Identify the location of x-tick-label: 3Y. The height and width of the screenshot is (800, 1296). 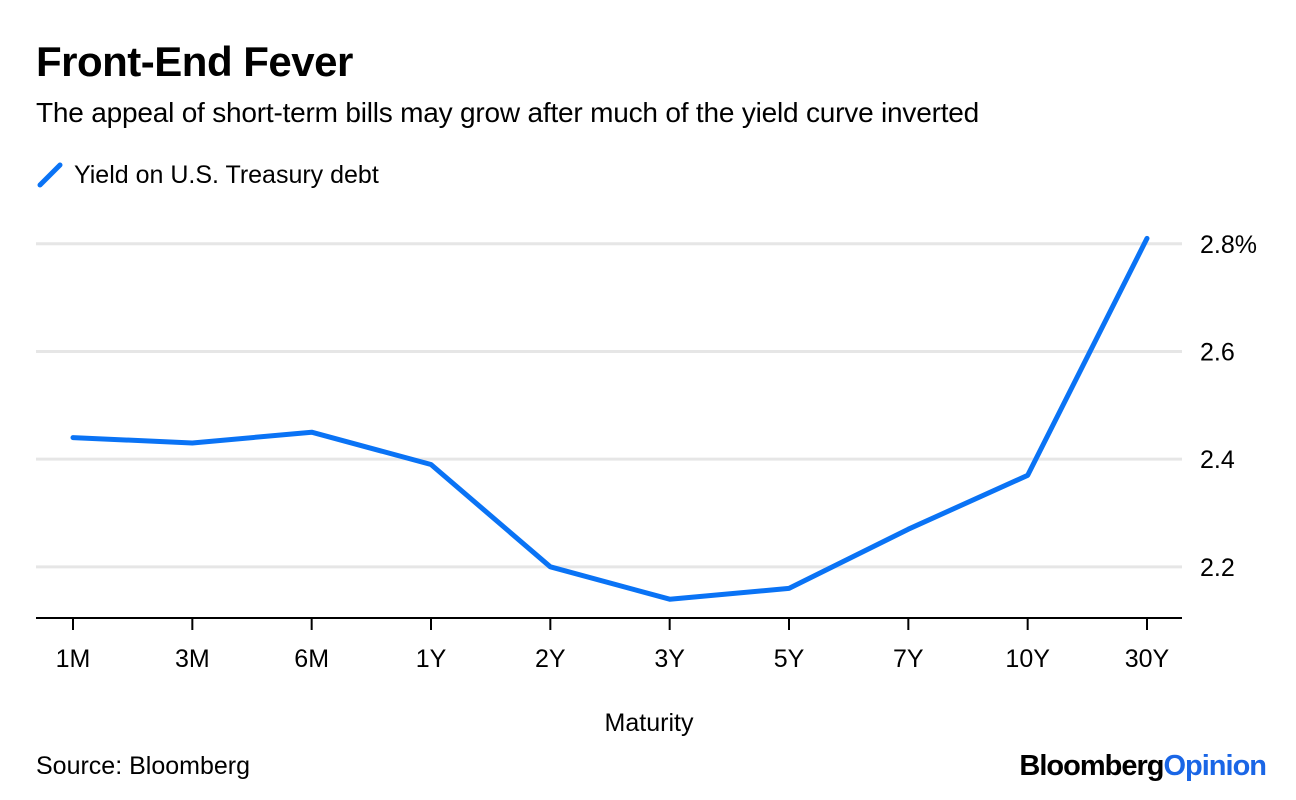
(669, 659).